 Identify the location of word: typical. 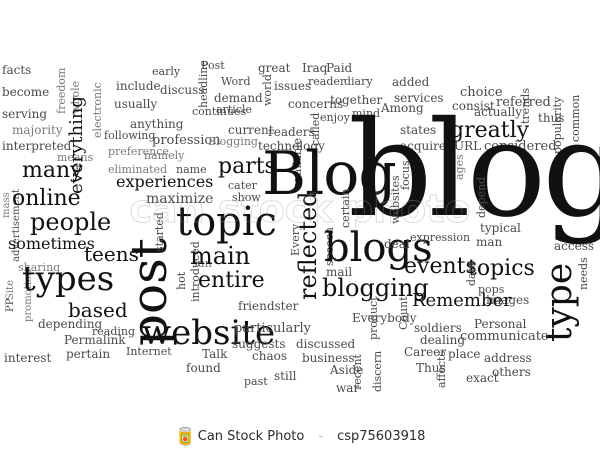
(500, 228).